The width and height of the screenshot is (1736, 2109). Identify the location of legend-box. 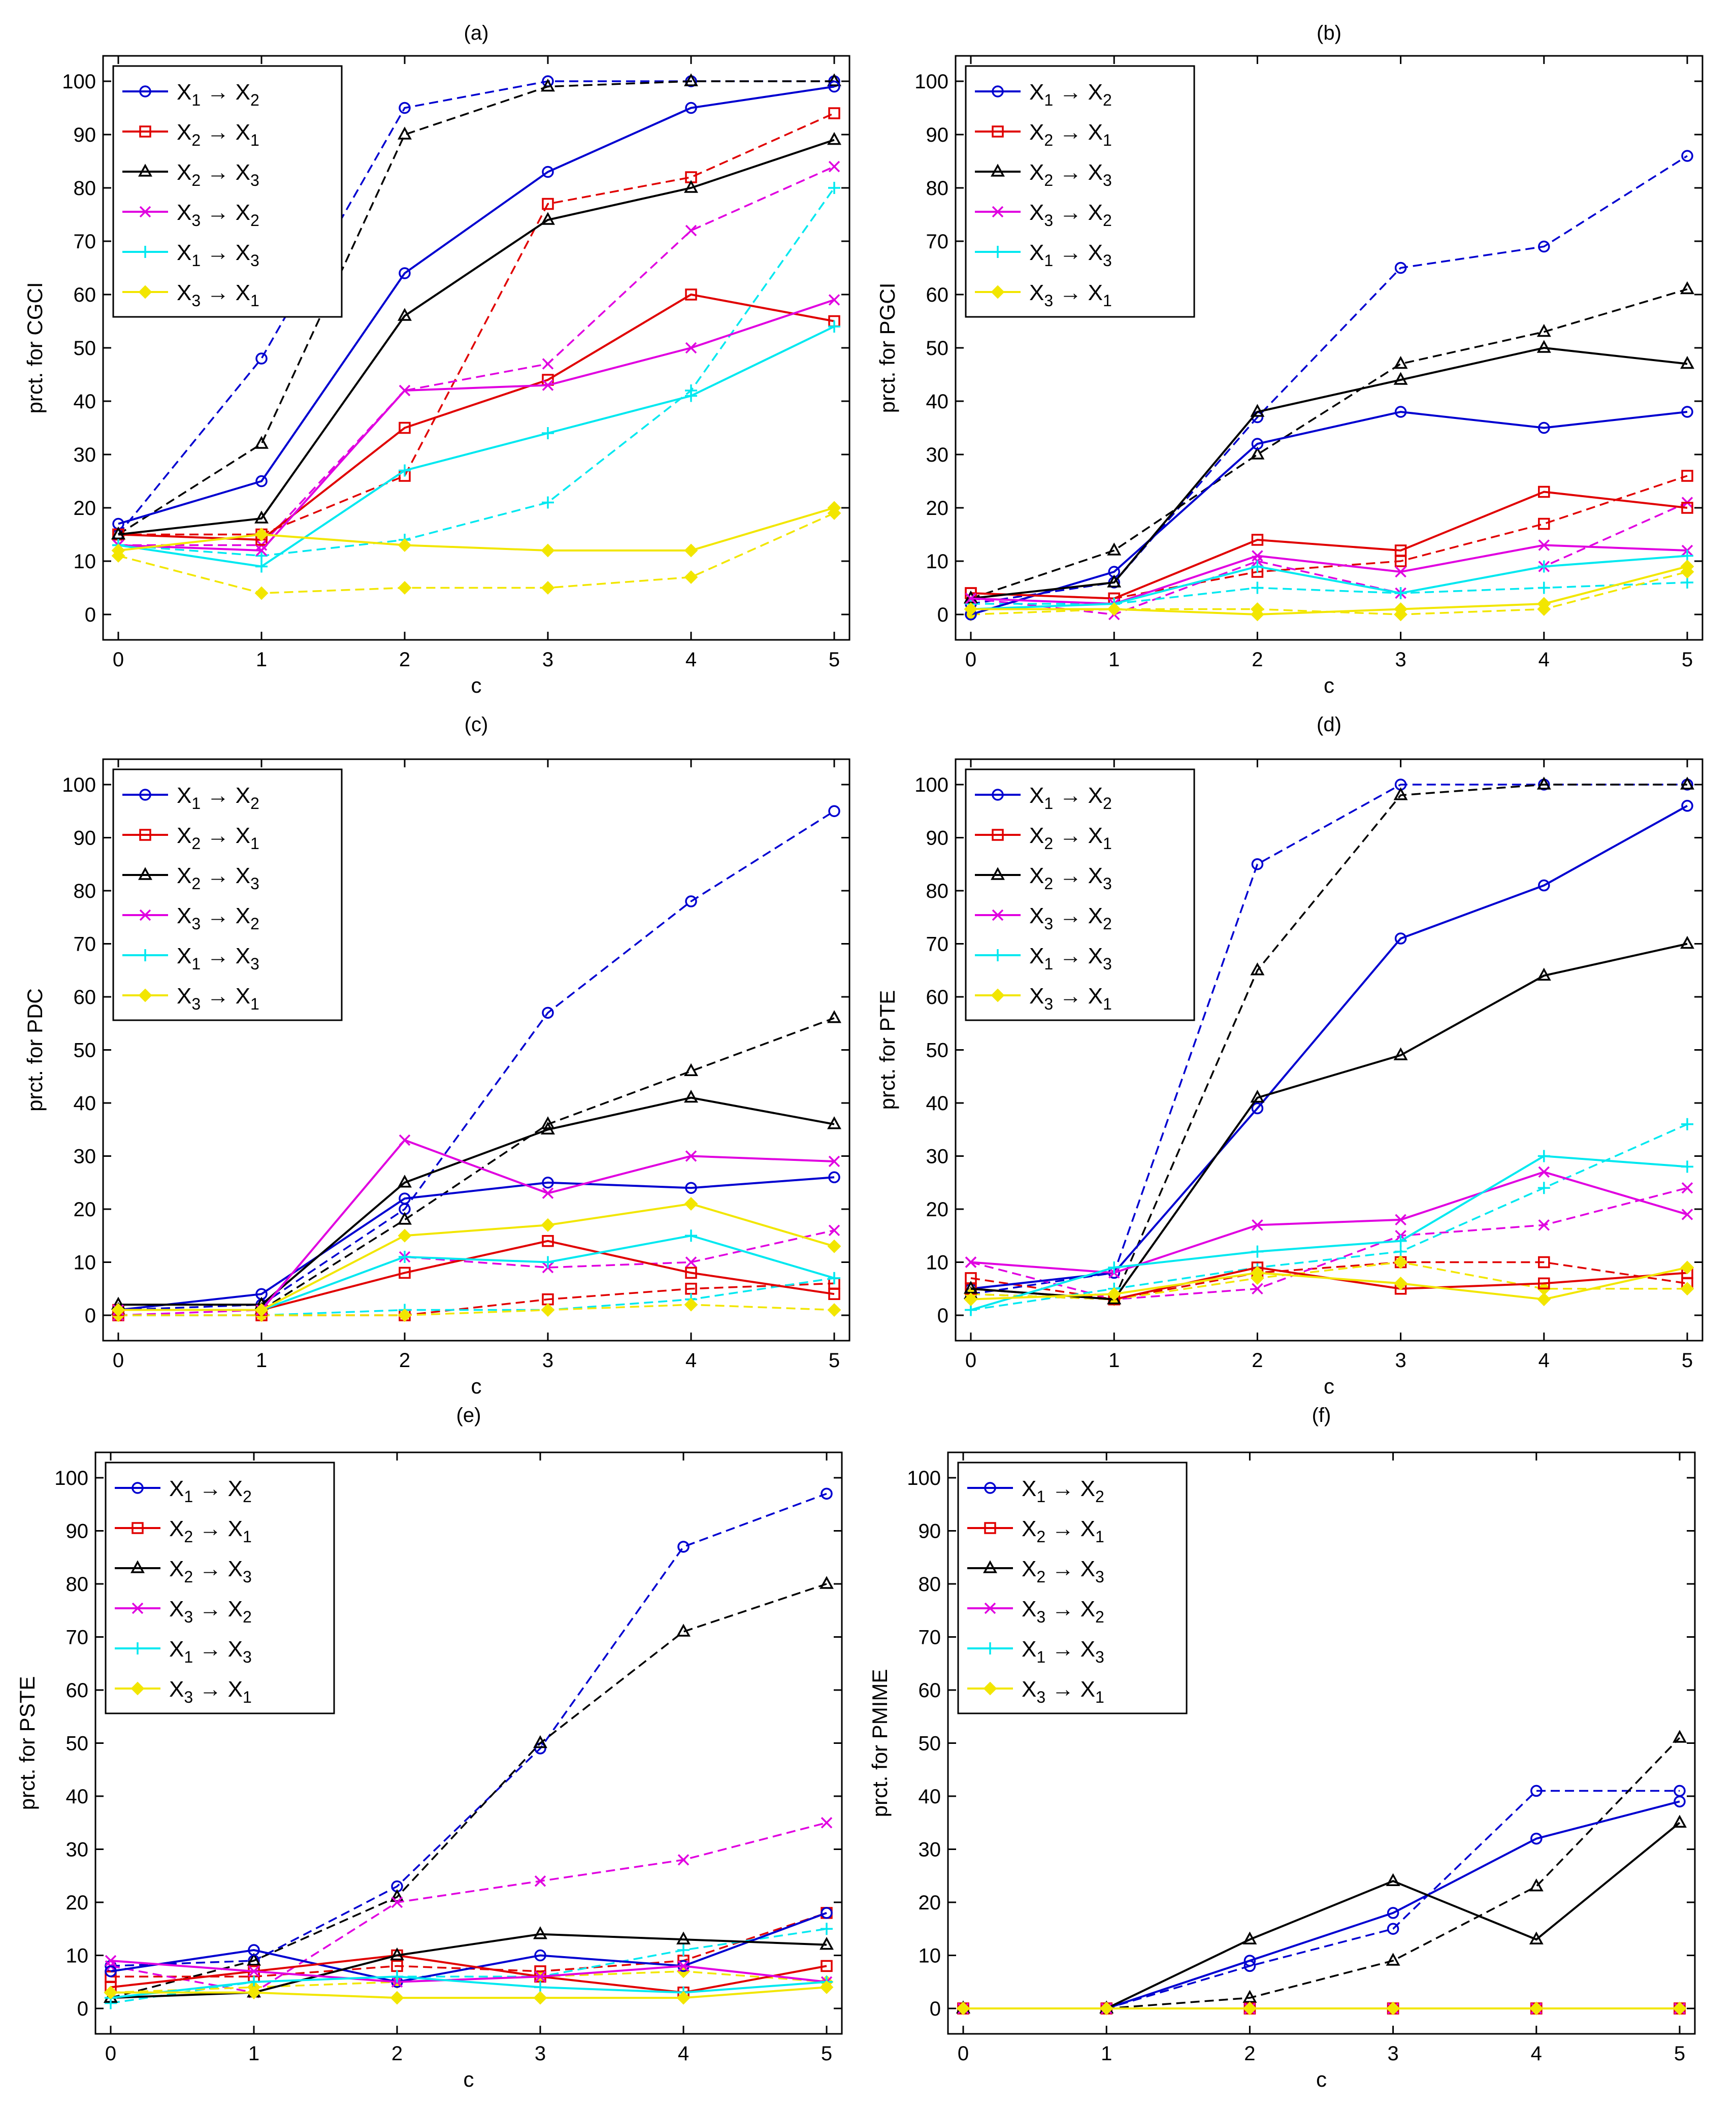
(1080, 894).